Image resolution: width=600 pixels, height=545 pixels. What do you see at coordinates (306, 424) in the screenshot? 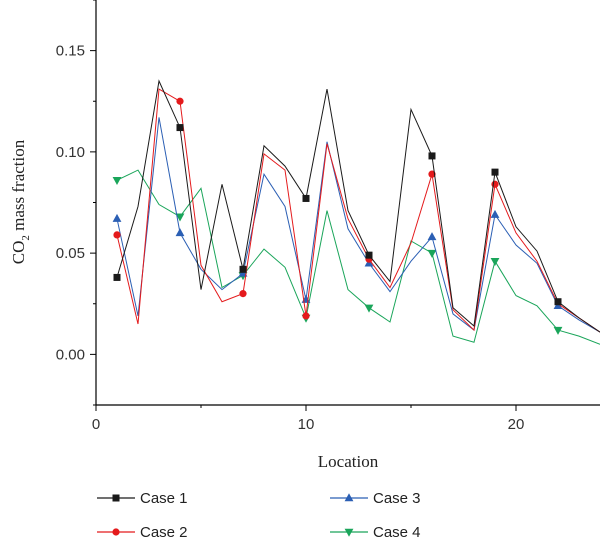
I see `x-tick-label: 10` at bounding box center [306, 424].